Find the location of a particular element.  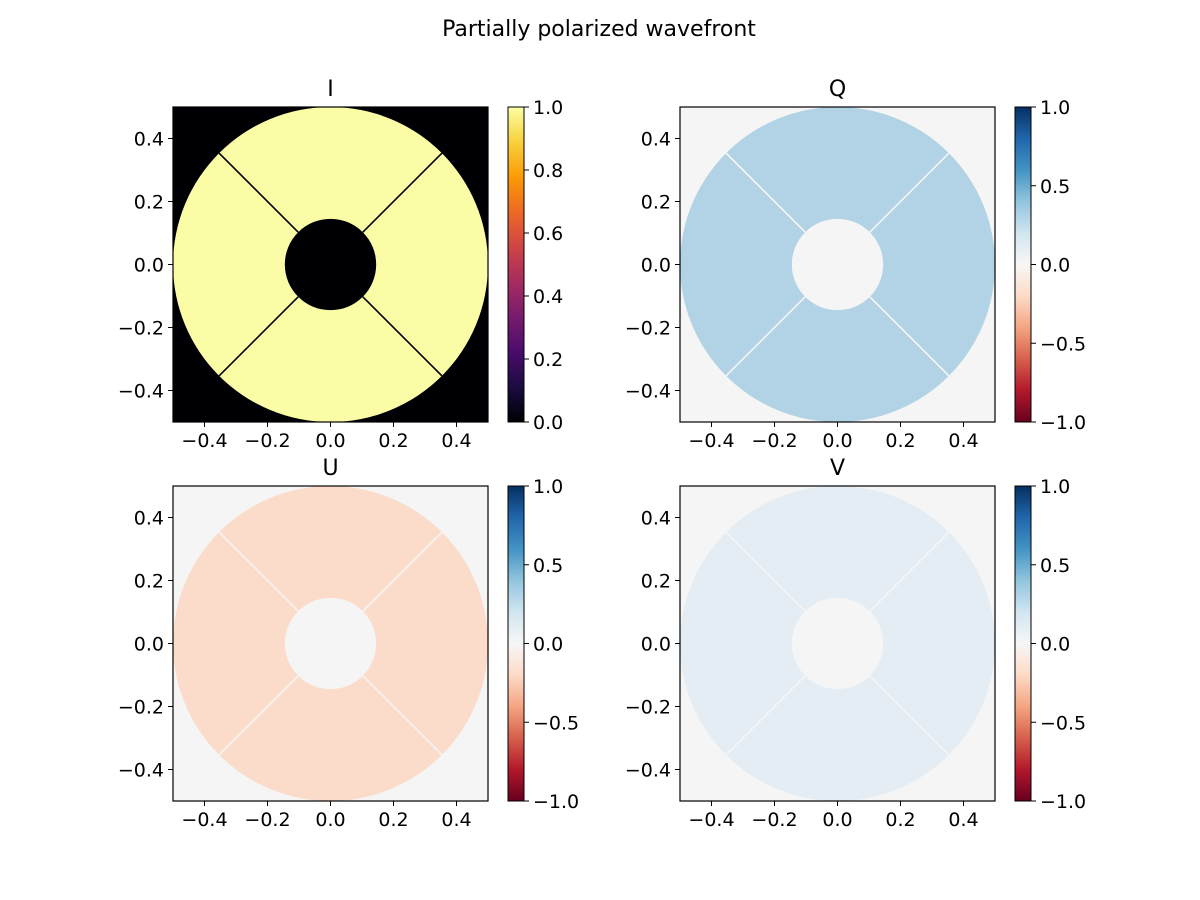

colorbar-tick-label: 0.2 is located at coordinates (548, 360).